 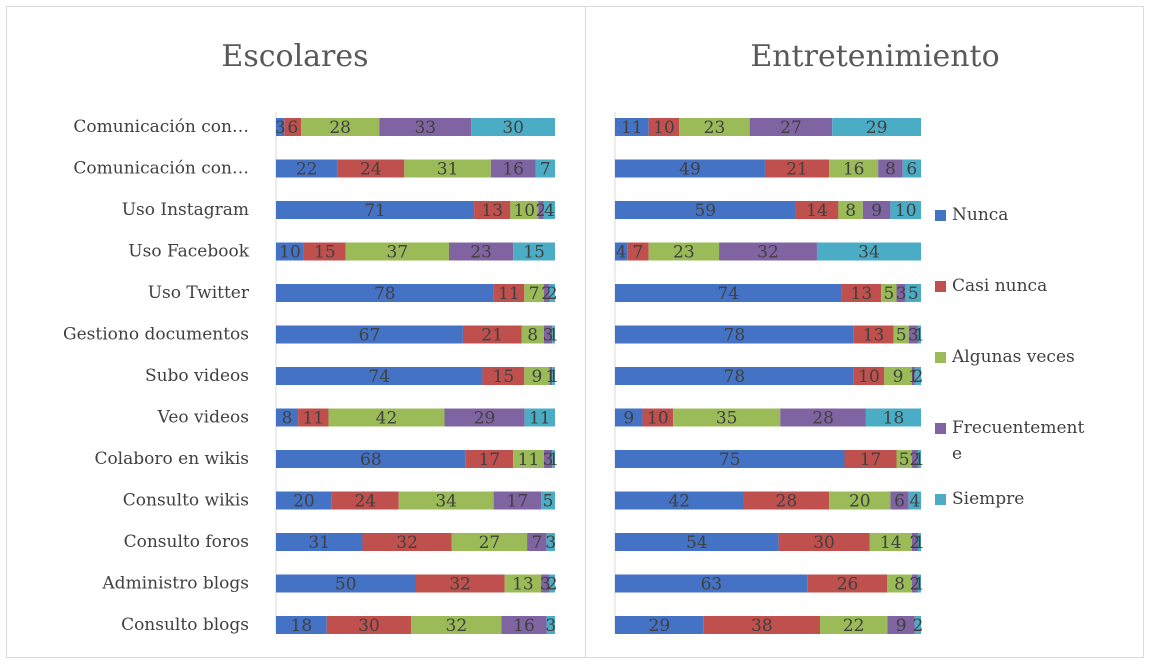 I want to click on data-label: 16, so click(x=854, y=170).